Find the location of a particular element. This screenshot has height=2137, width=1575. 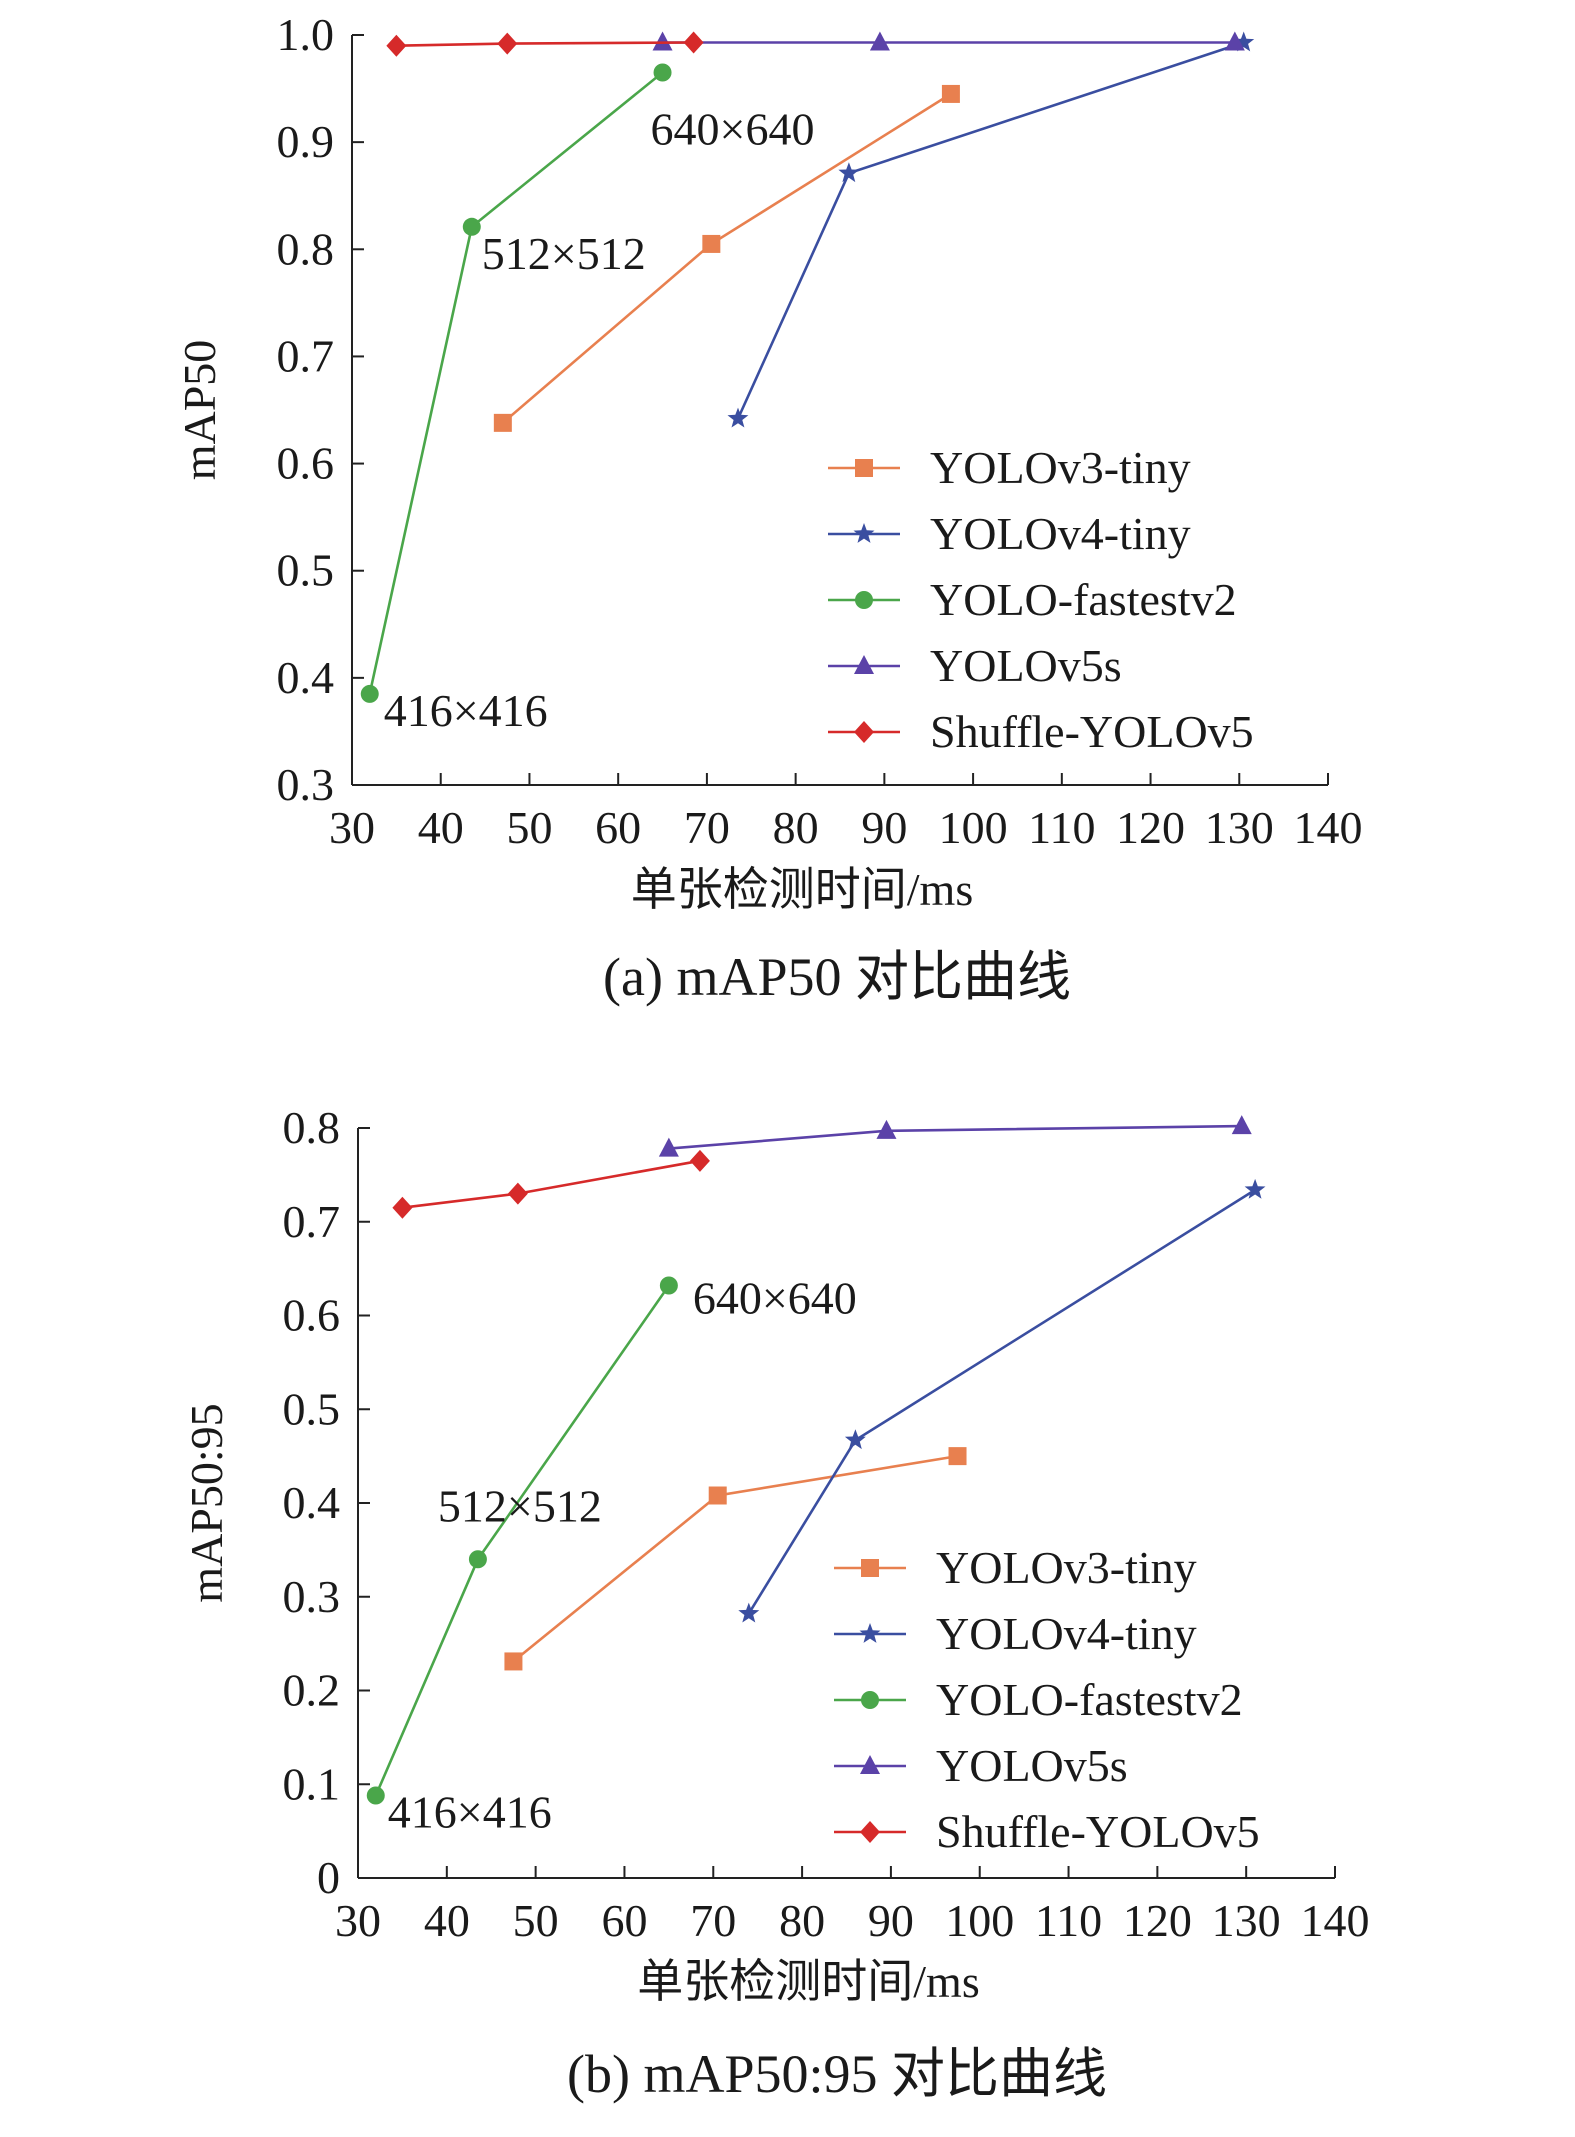

series-line-yolov4-tiny is located at coordinates (990, 230).